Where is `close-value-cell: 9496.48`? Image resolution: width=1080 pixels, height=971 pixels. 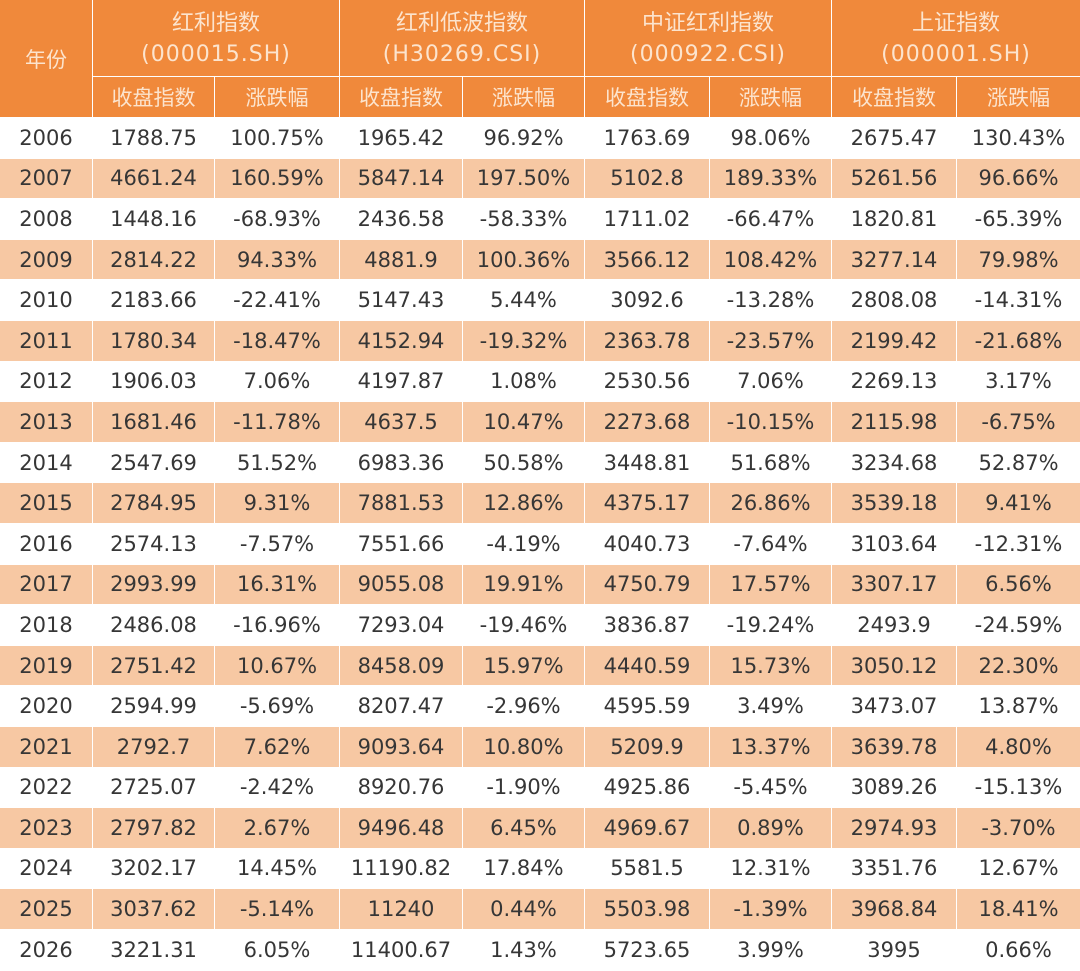 close-value-cell: 9496.48 is located at coordinates (401, 828).